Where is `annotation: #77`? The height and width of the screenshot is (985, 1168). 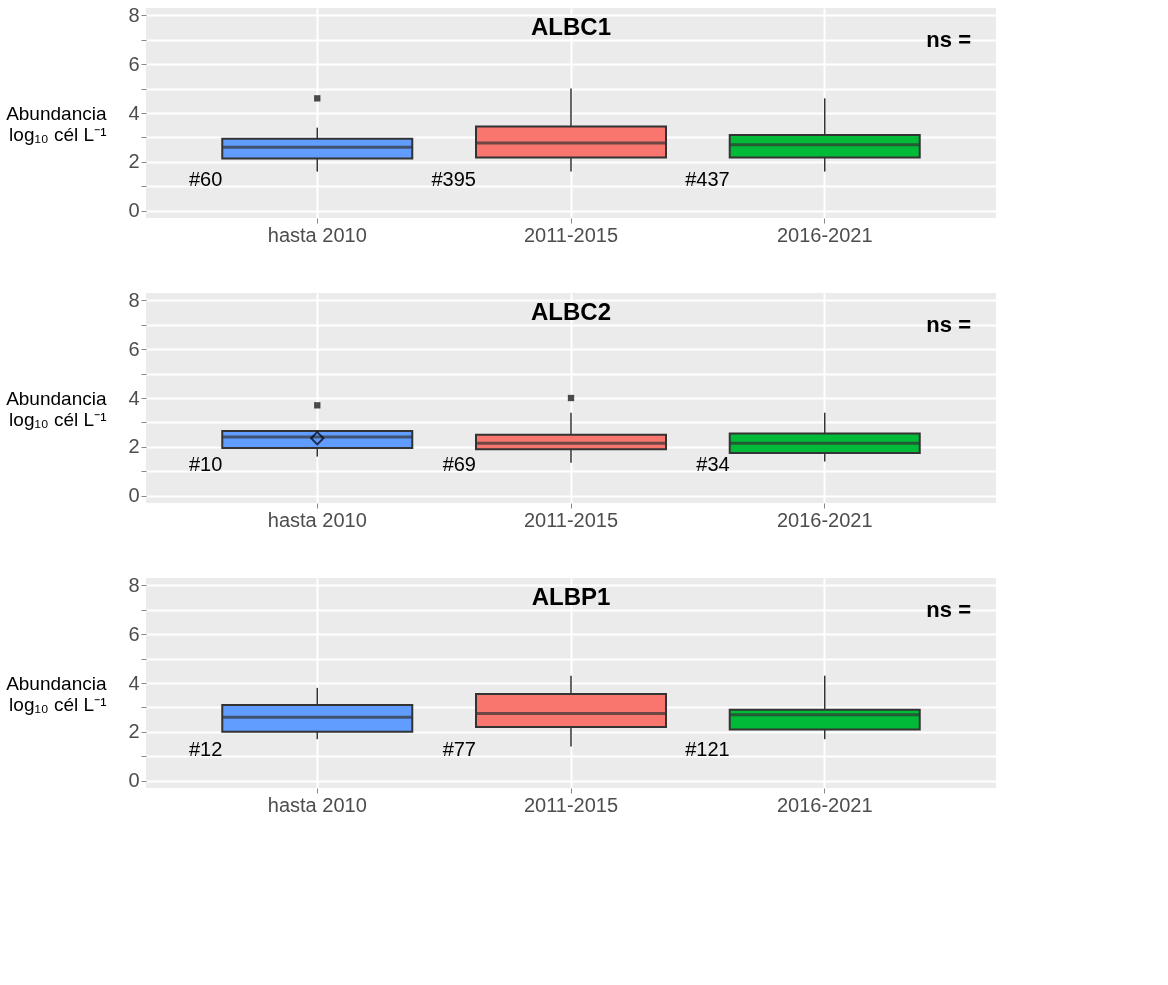 annotation: #77 is located at coordinates (459, 749).